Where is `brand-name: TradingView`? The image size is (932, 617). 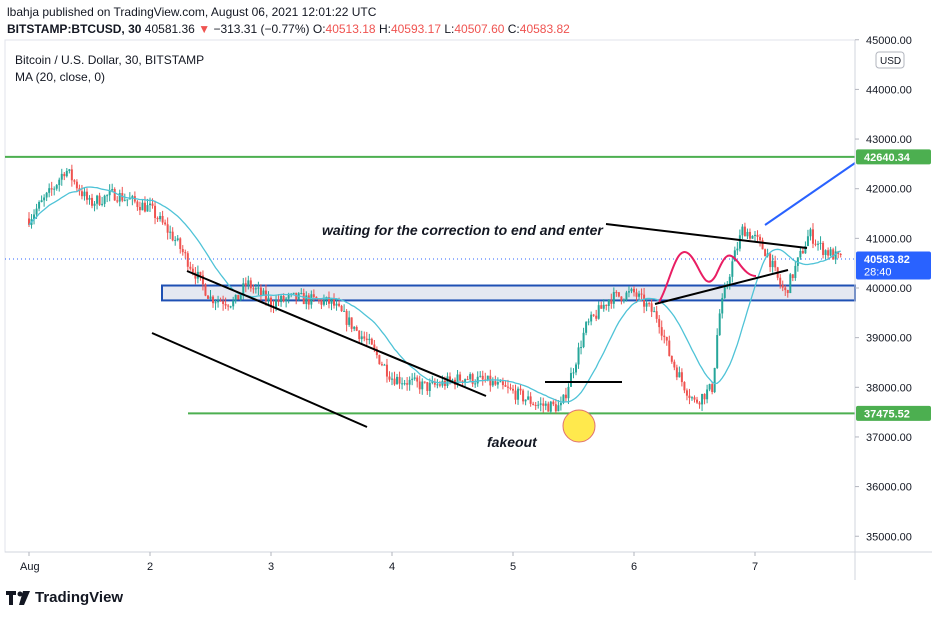
brand-name: TradingView is located at coordinates (79, 597).